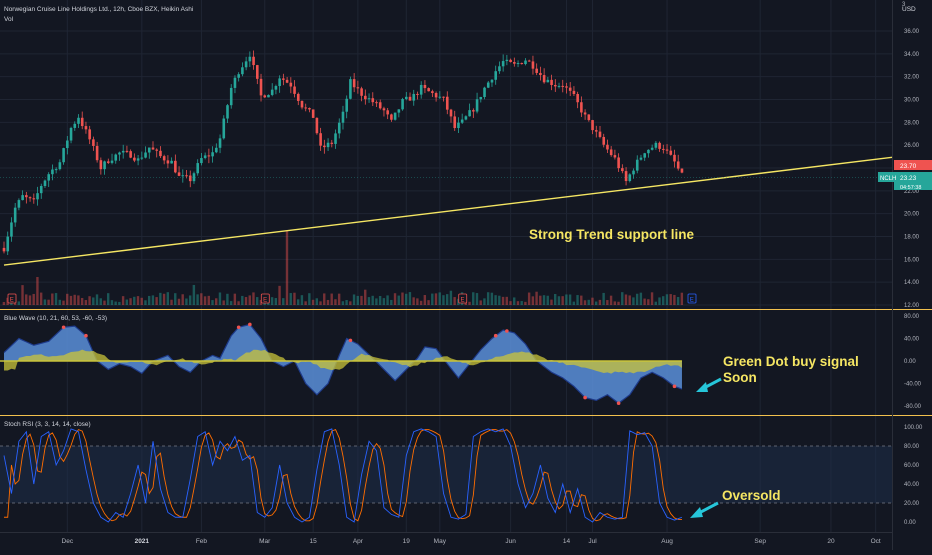 Image resolution: width=932 pixels, height=555 pixels. Describe the element at coordinates (909, 9) in the screenshot. I see `currency-label: USD` at that location.